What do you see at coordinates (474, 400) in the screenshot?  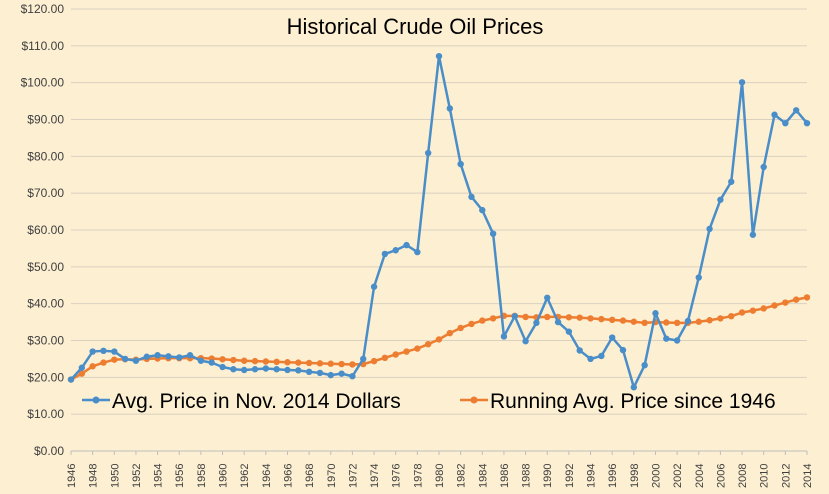 I see `legend-swatch-marker` at bounding box center [474, 400].